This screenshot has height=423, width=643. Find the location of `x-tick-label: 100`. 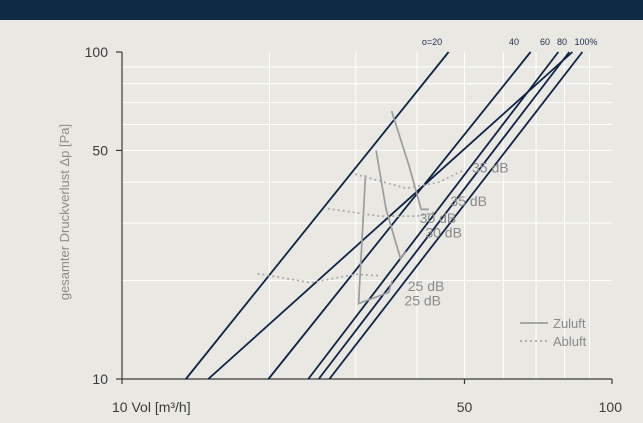

x-tick-label: 100 is located at coordinates (611, 407).